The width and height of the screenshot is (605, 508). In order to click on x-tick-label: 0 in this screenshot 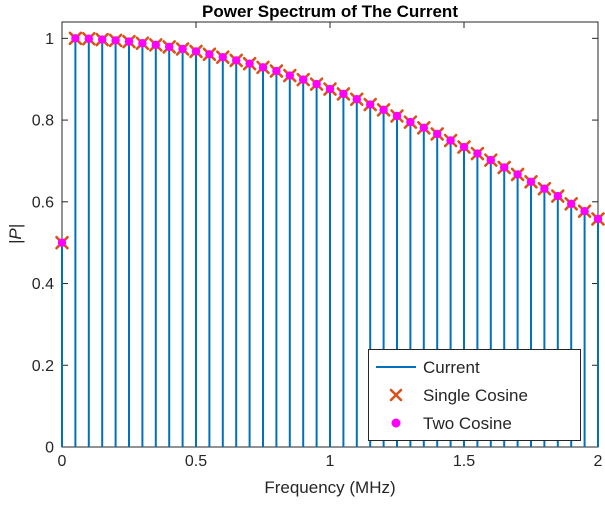, I will do `click(62, 461)`.